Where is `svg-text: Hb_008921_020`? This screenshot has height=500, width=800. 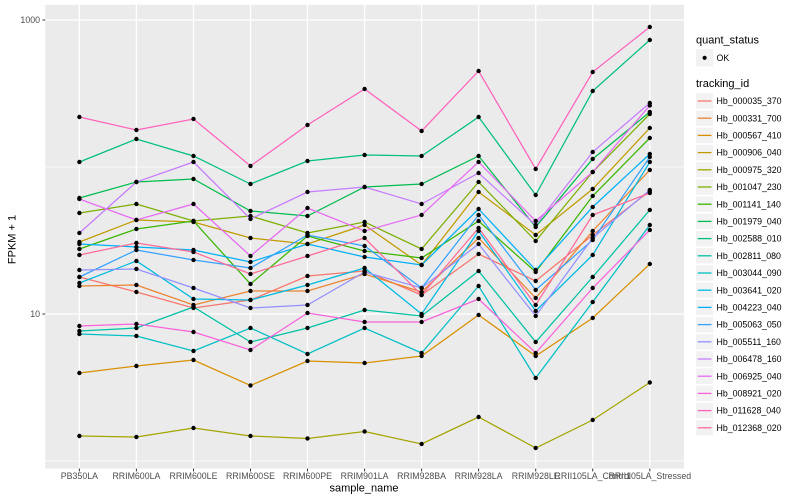 svg-text: Hb_008921_020 is located at coordinates (749, 394).